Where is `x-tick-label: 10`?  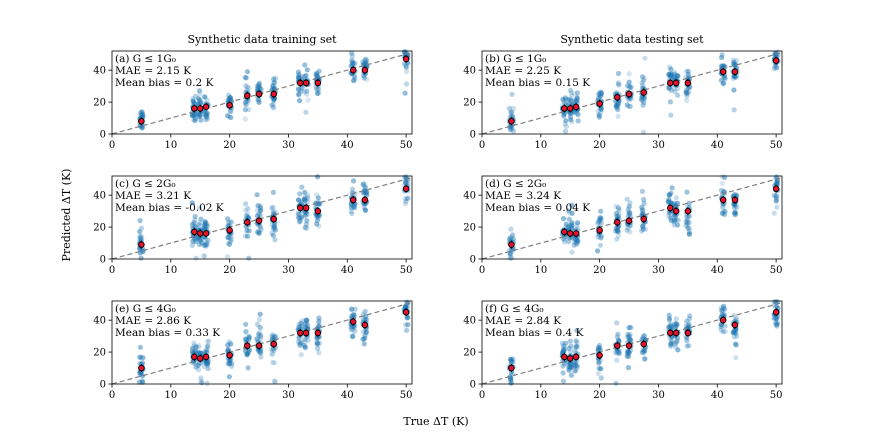 x-tick-label: 10 is located at coordinates (170, 395).